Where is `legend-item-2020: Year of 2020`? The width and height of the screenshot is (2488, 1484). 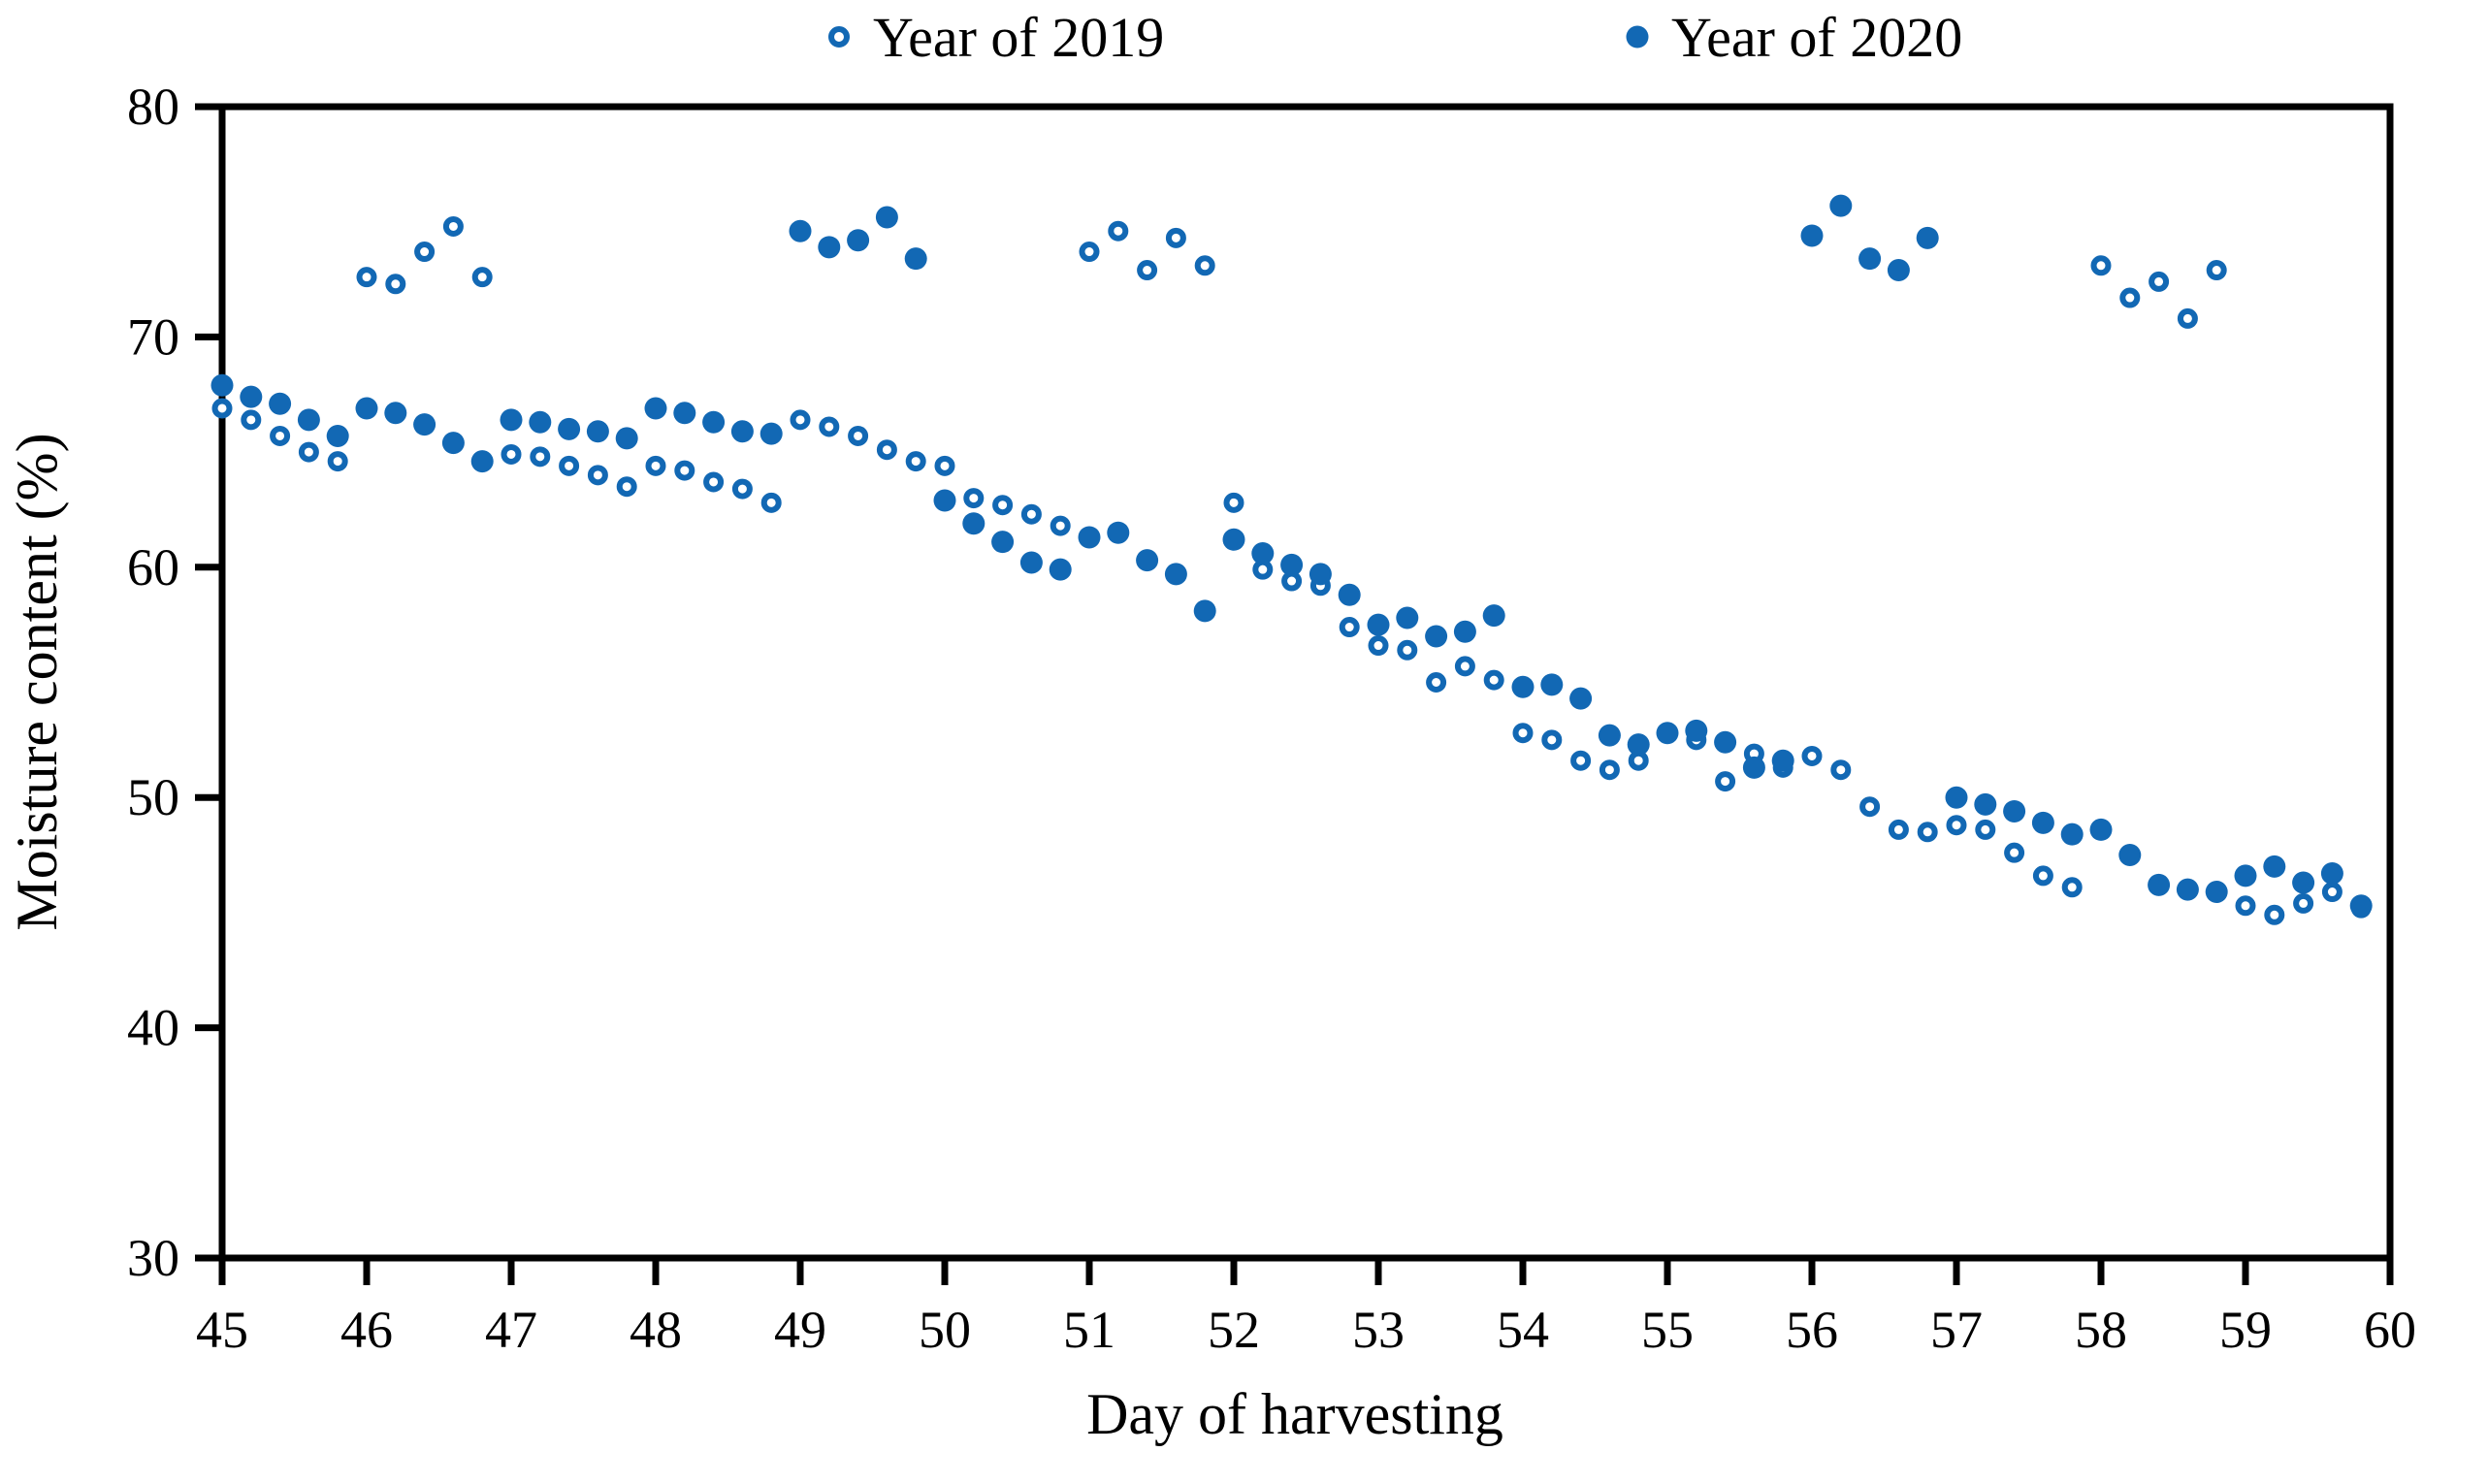
legend-item-2020: Year of 2020 is located at coordinates (1794, 38).